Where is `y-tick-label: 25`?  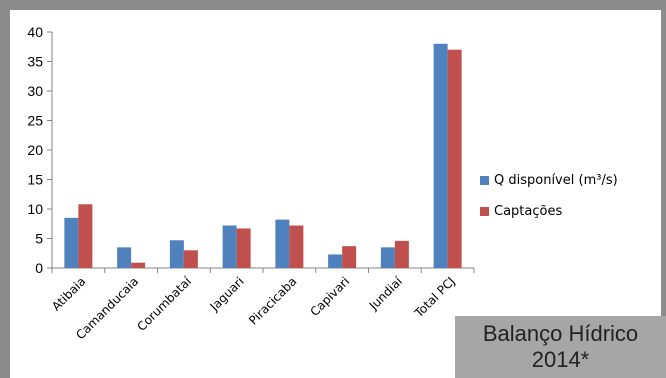
y-tick-label: 25 is located at coordinates (35, 121).